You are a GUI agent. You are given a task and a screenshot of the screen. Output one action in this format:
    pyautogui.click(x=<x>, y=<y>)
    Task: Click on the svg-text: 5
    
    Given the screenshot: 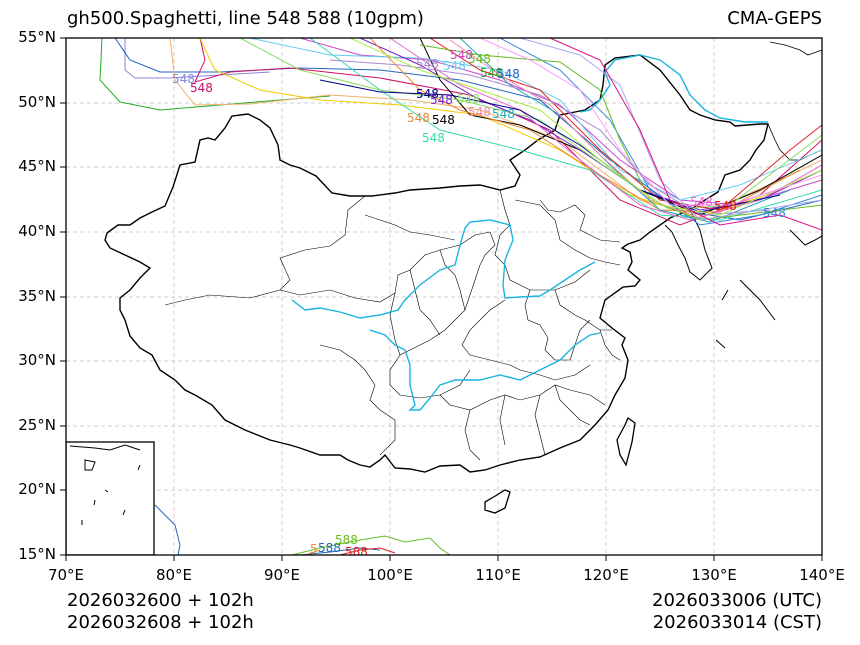 What is the action you would take?
    pyautogui.click(x=314, y=549)
    